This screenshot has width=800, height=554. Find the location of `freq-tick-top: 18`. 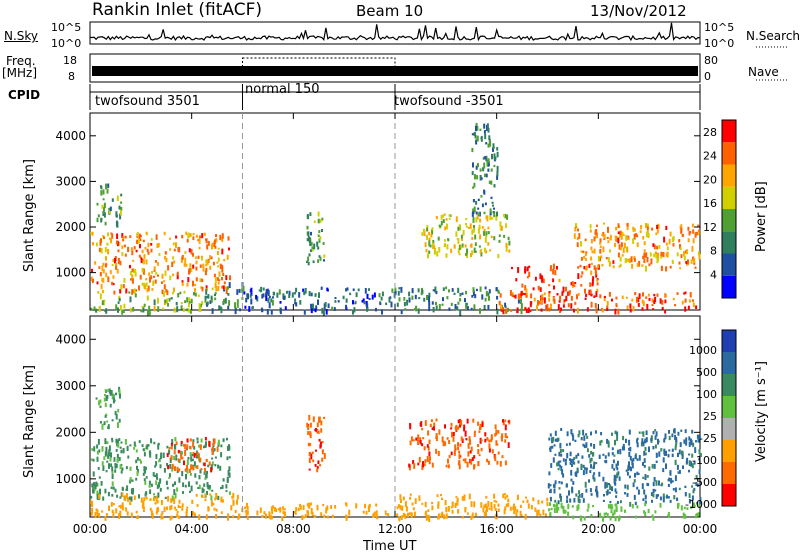

freq-tick-top: 18 is located at coordinates (70, 60).